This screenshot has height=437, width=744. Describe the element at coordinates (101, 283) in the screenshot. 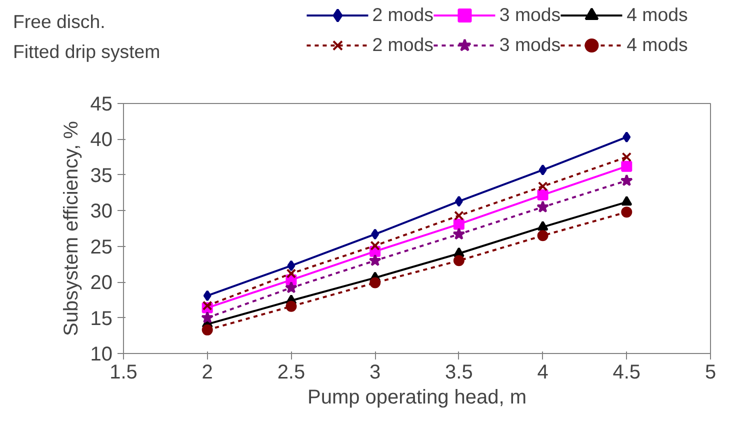

I see `y-tick-label: 20` at that location.